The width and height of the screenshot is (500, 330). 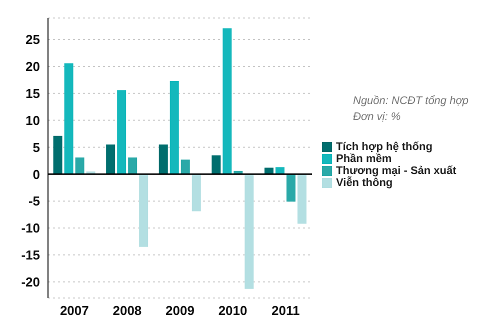 I want to click on text: Đơn vị: %, so click(x=377, y=117).